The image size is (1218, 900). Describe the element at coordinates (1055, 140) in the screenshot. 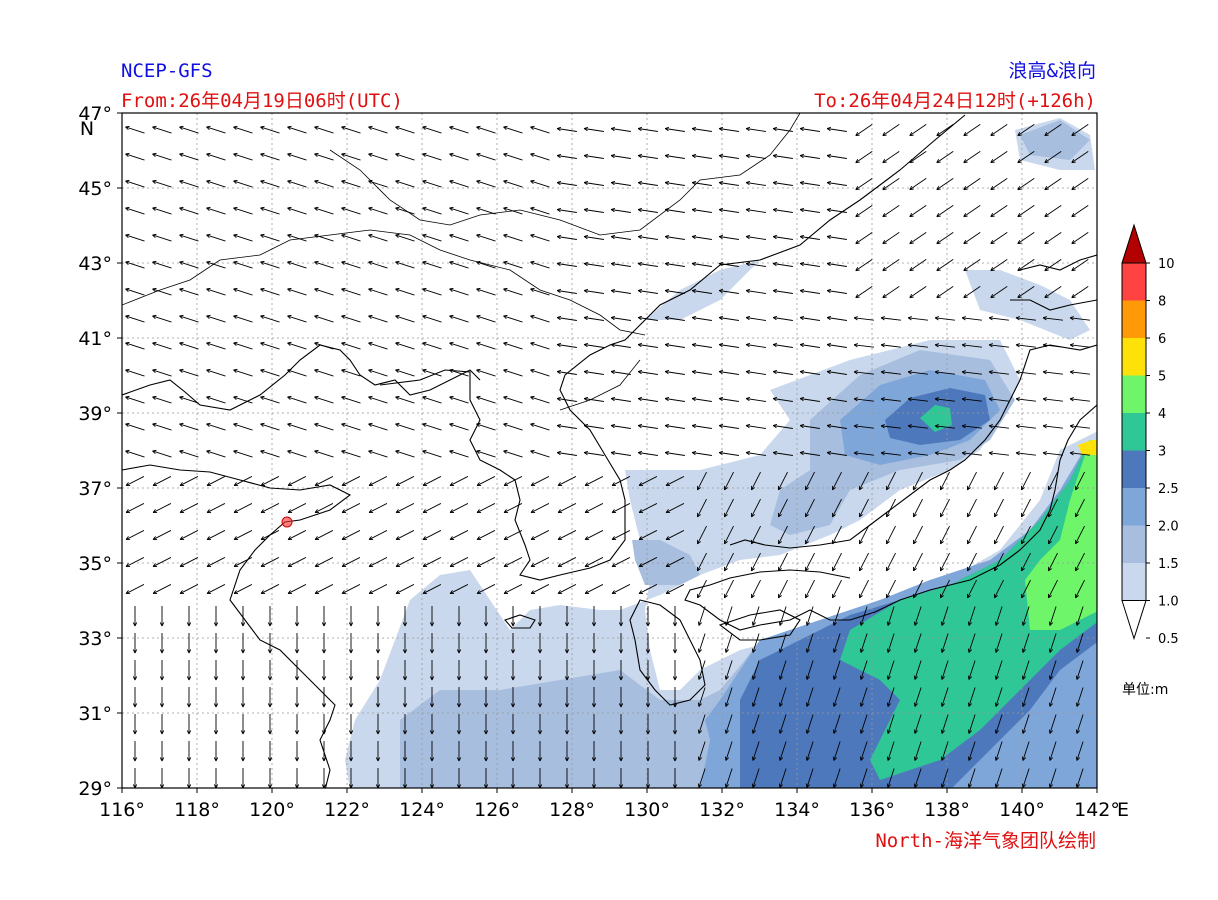

I see `wave-zone-1.5-c` at that location.